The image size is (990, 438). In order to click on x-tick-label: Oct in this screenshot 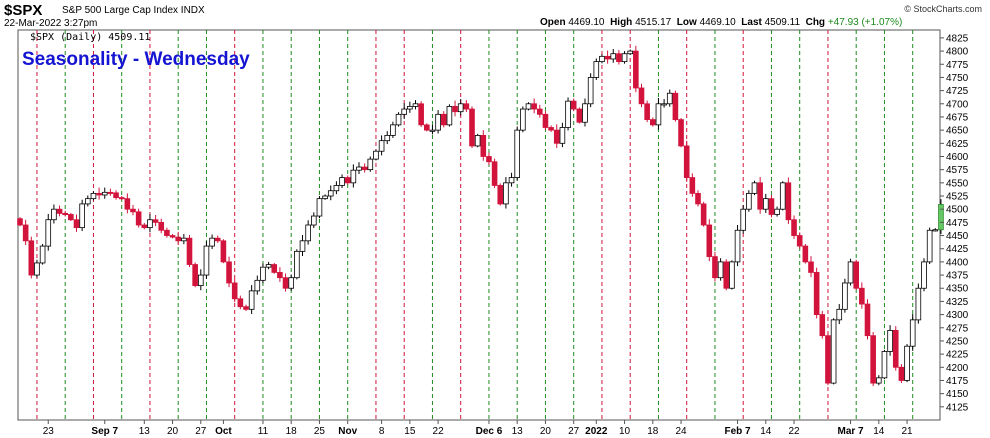, I will do `click(223, 431)`.